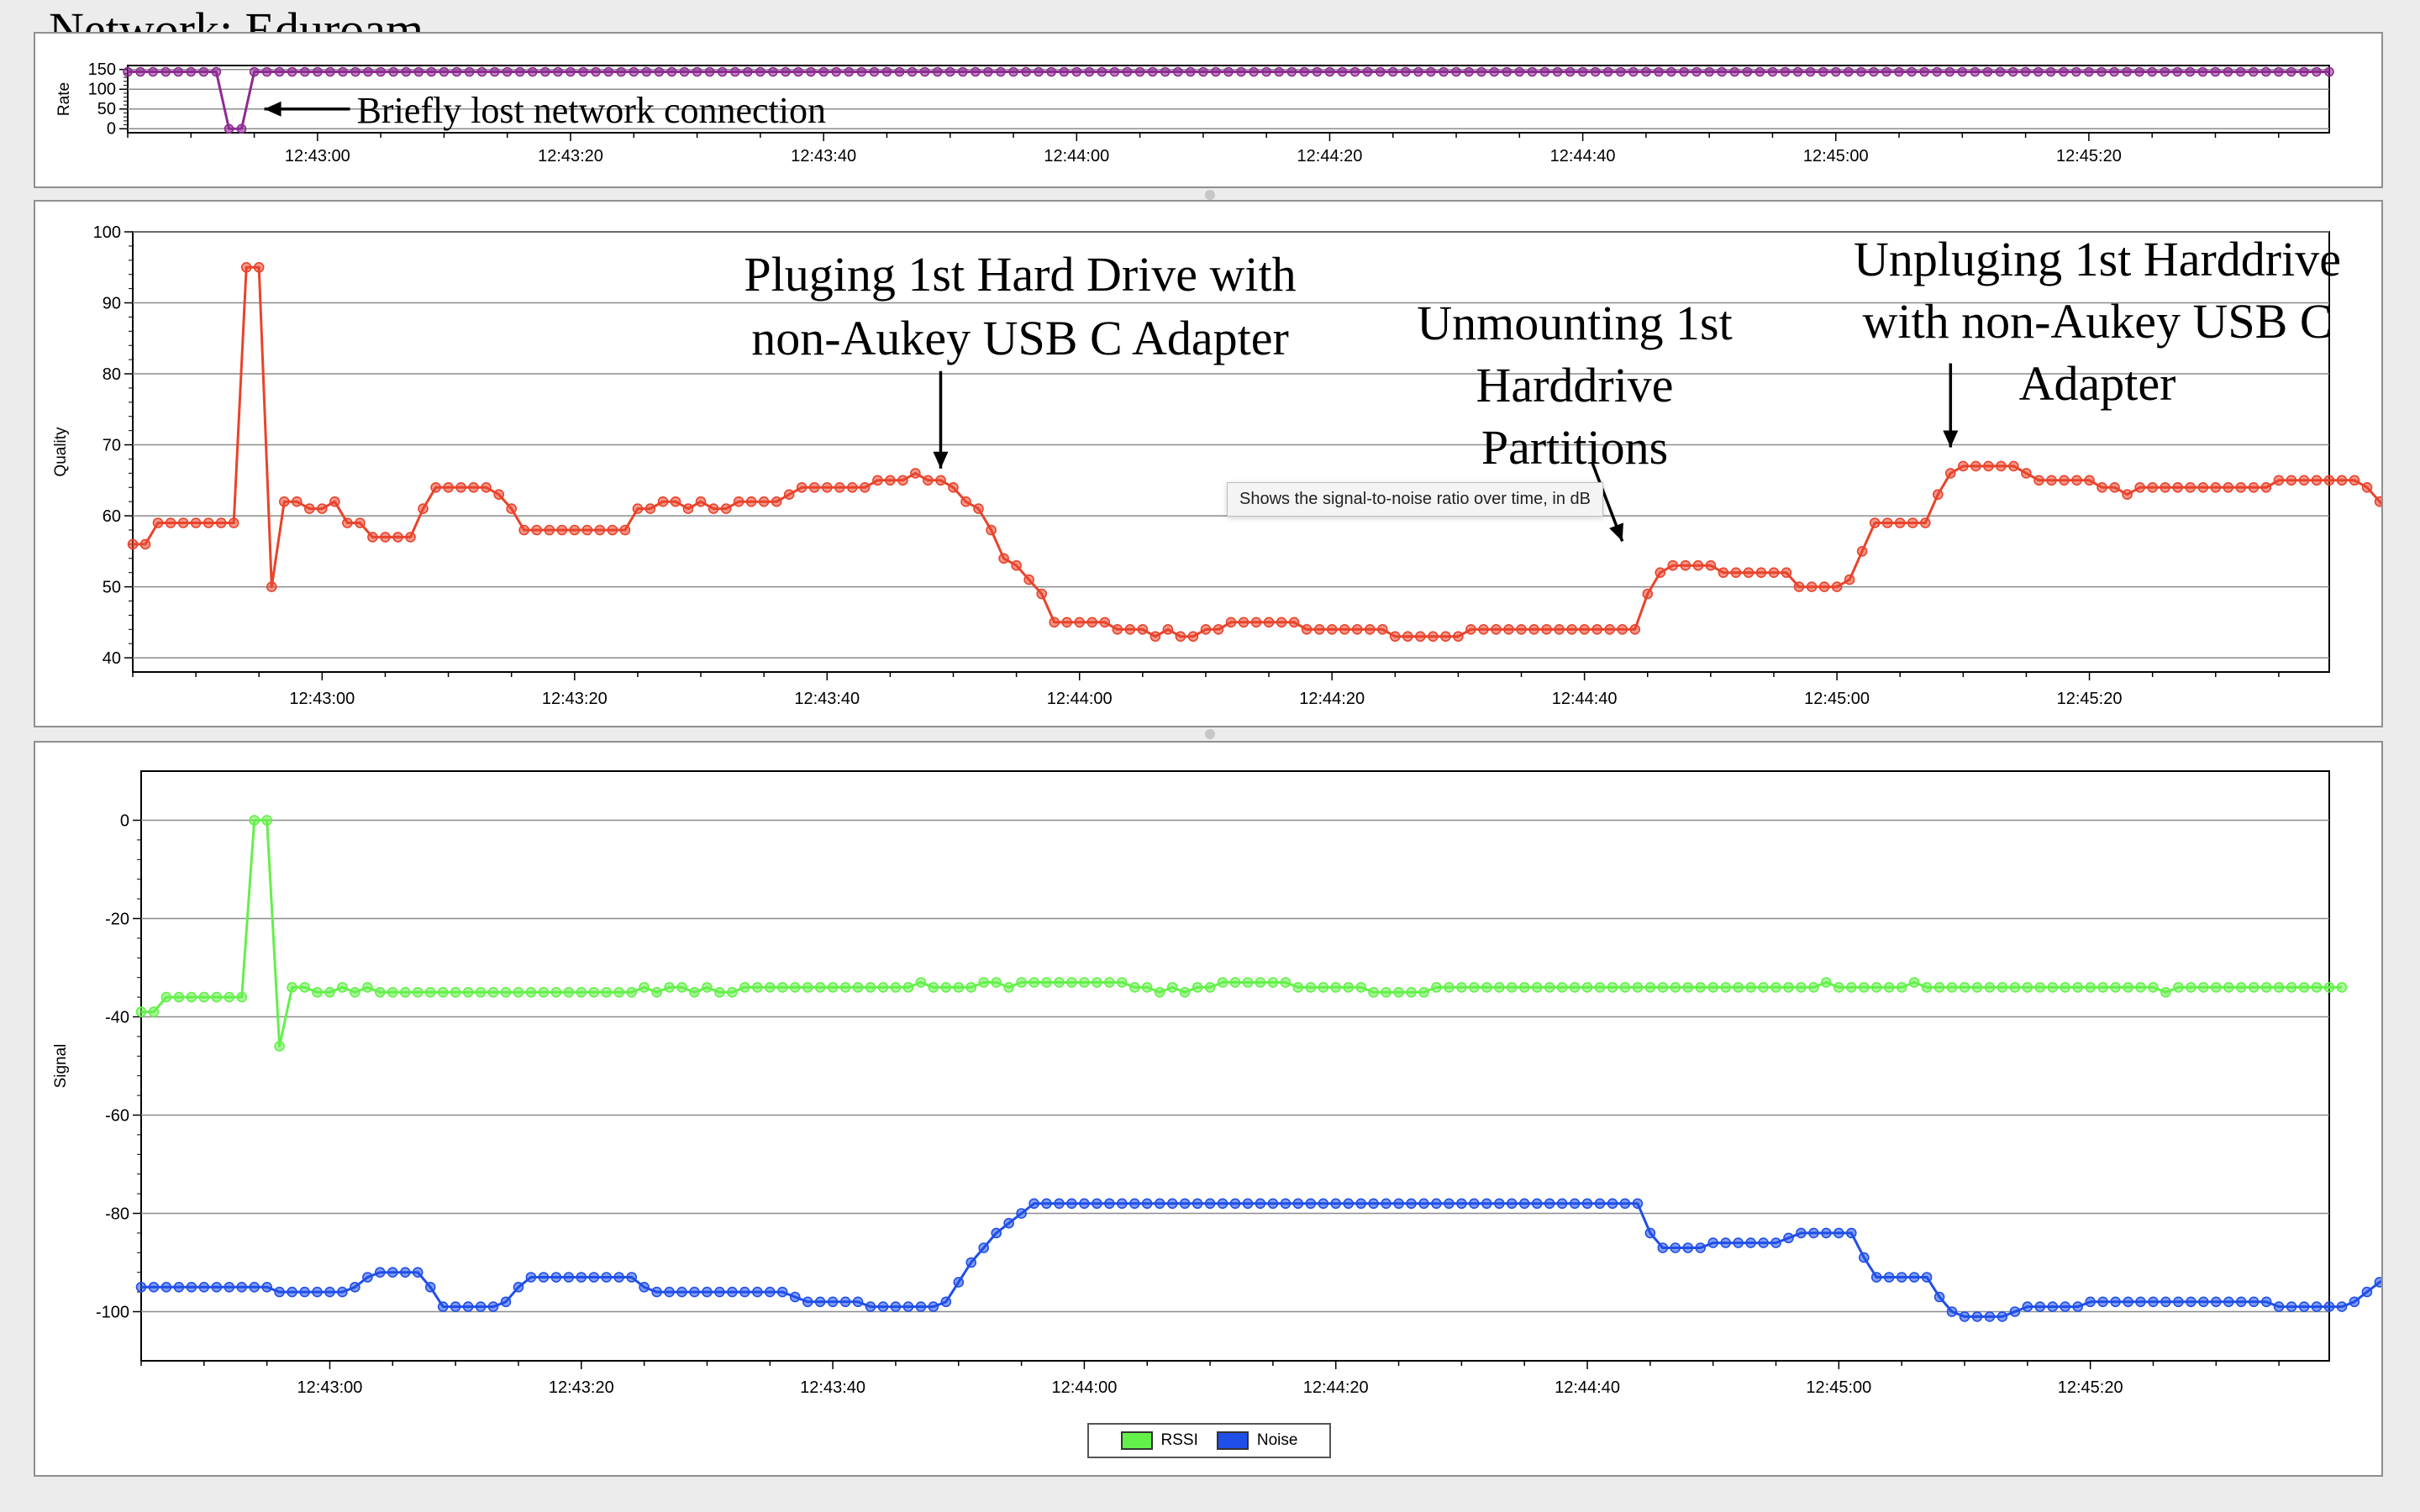 Image resolution: width=2420 pixels, height=1512 pixels. I want to click on legend: RSSI Noise, so click(1209, 1440).